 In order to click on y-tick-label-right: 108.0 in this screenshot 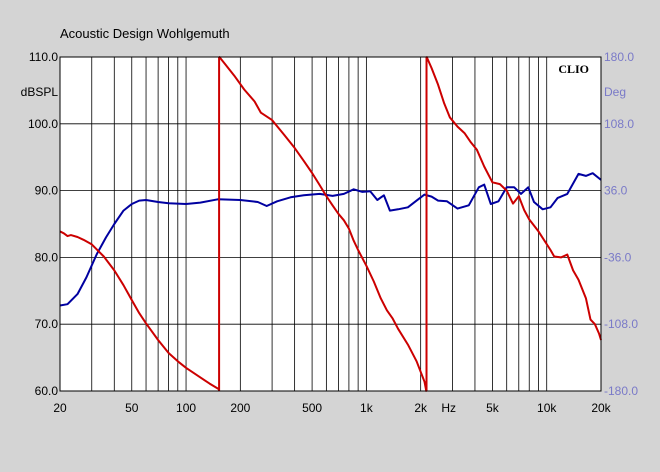, I will do `click(619, 124)`.